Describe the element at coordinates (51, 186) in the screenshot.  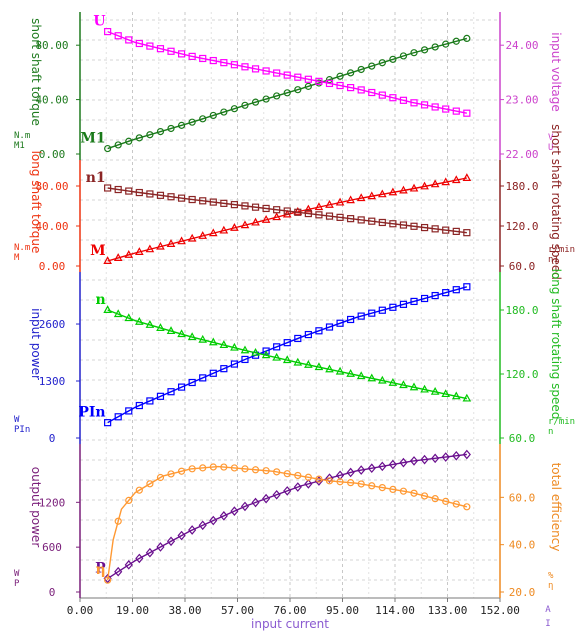
I see `left-tick-label: 80.00` at that location.